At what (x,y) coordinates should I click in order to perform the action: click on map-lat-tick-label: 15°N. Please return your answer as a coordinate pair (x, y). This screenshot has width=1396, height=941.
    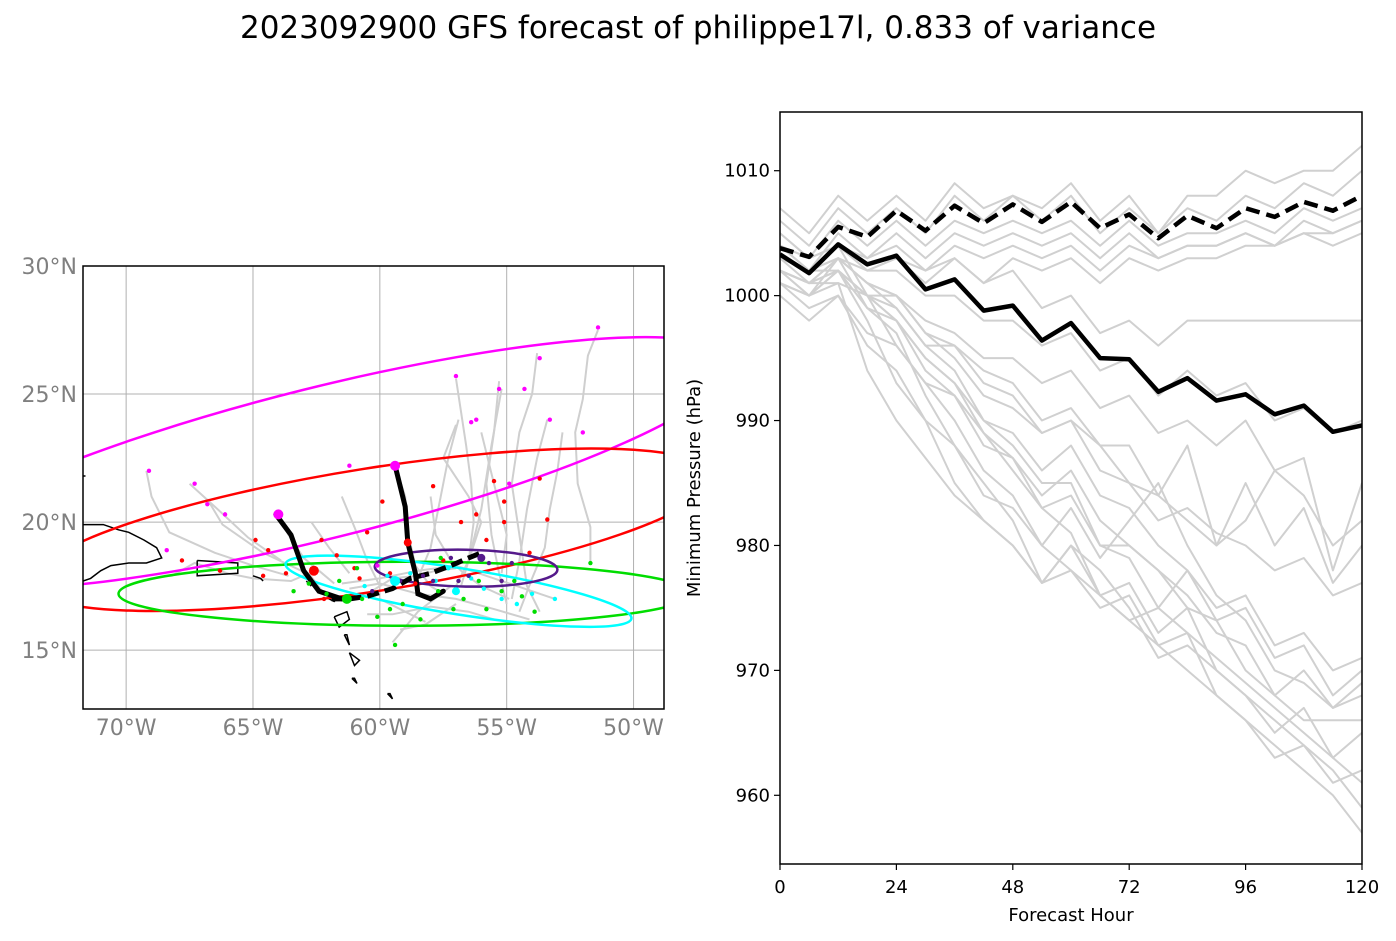
    Looking at the image, I should click on (49, 651).